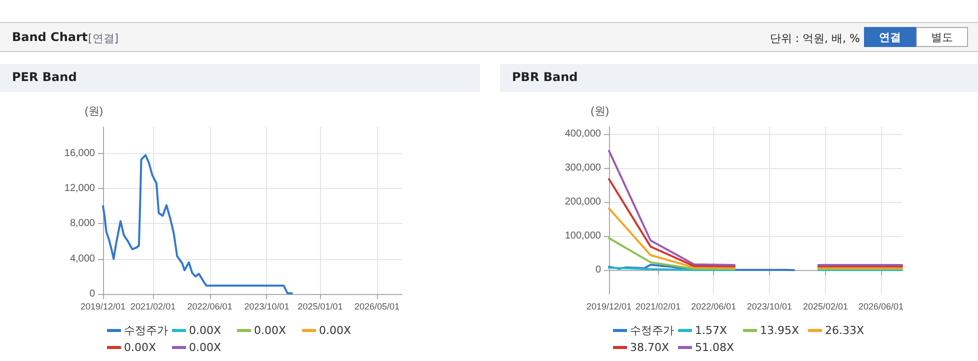  I want to click on x-tick-label: 2025/01/01, so click(320, 307).